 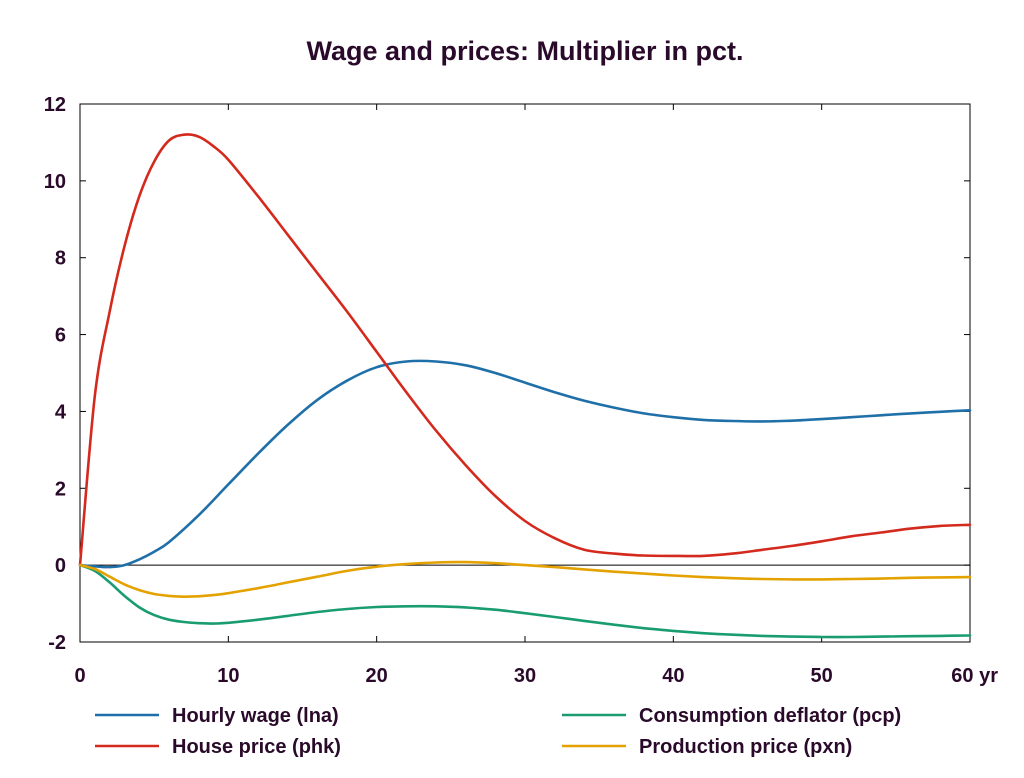 What do you see at coordinates (822, 676) in the screenshot?
I see `x-tick-label: 50` at bounding box center [822, 676].